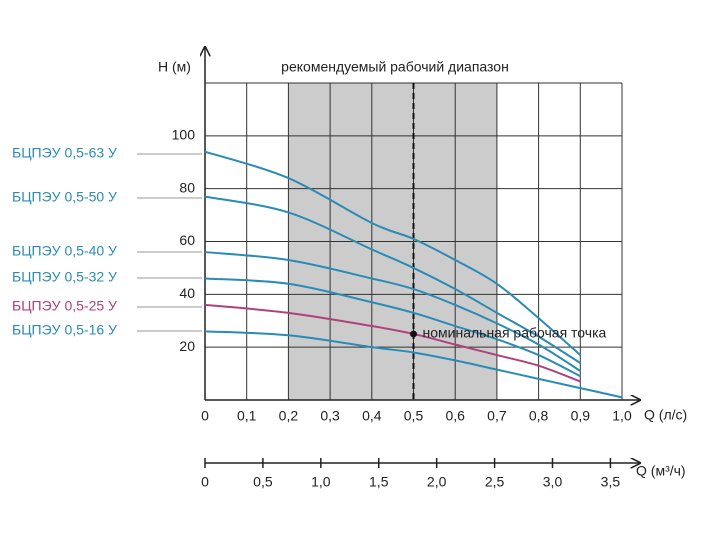  What do you see at coordinates (414, 416) in the screenshot?
I see `x-tick-label: 0,5` at bounding box center [414, 416].